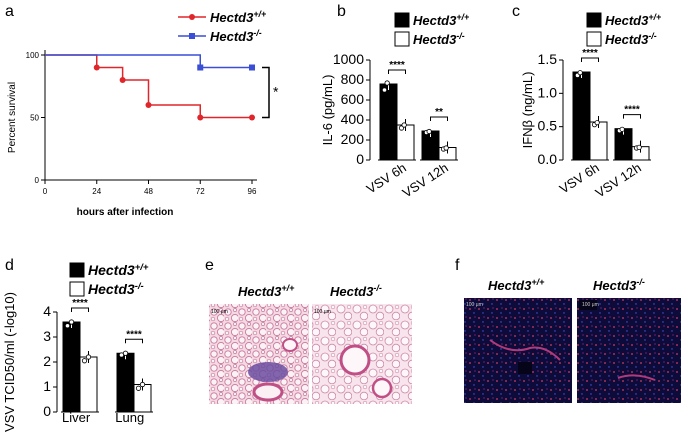 This screenshot has height=445, width=685. What do you see at coordinates (209, 265) in the screenshot?
I see `panel-label-e: e` at bounding box center [209, 265].